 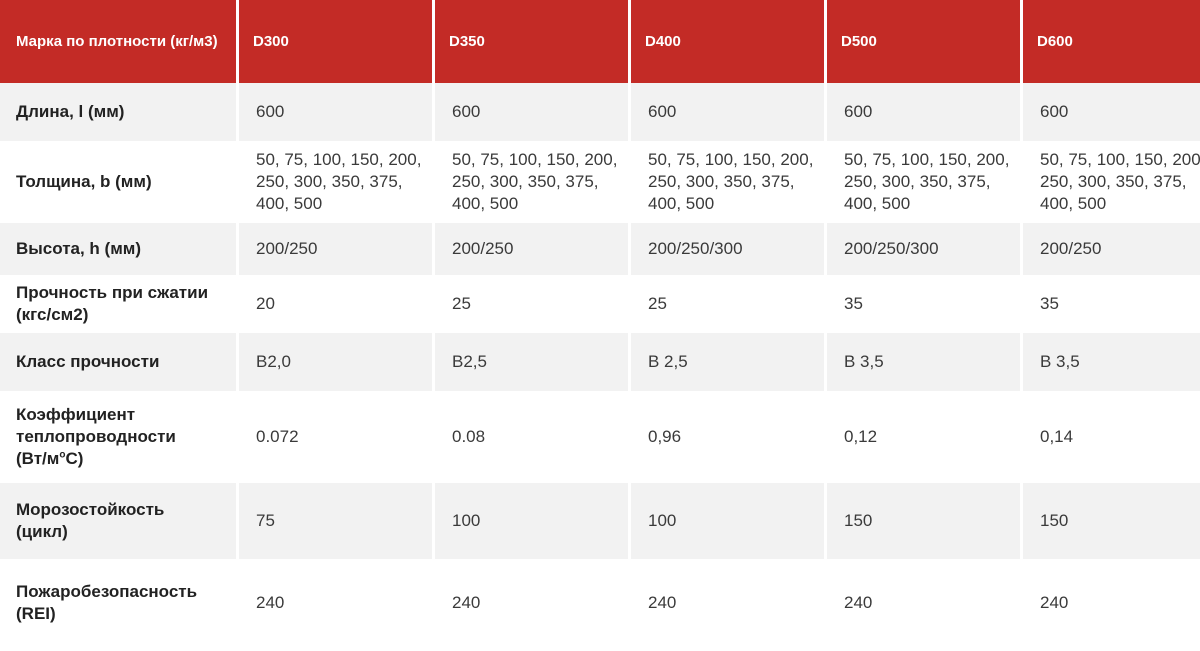 I want to click on row-label-unit-sup: o, so click(x=62, y=455).